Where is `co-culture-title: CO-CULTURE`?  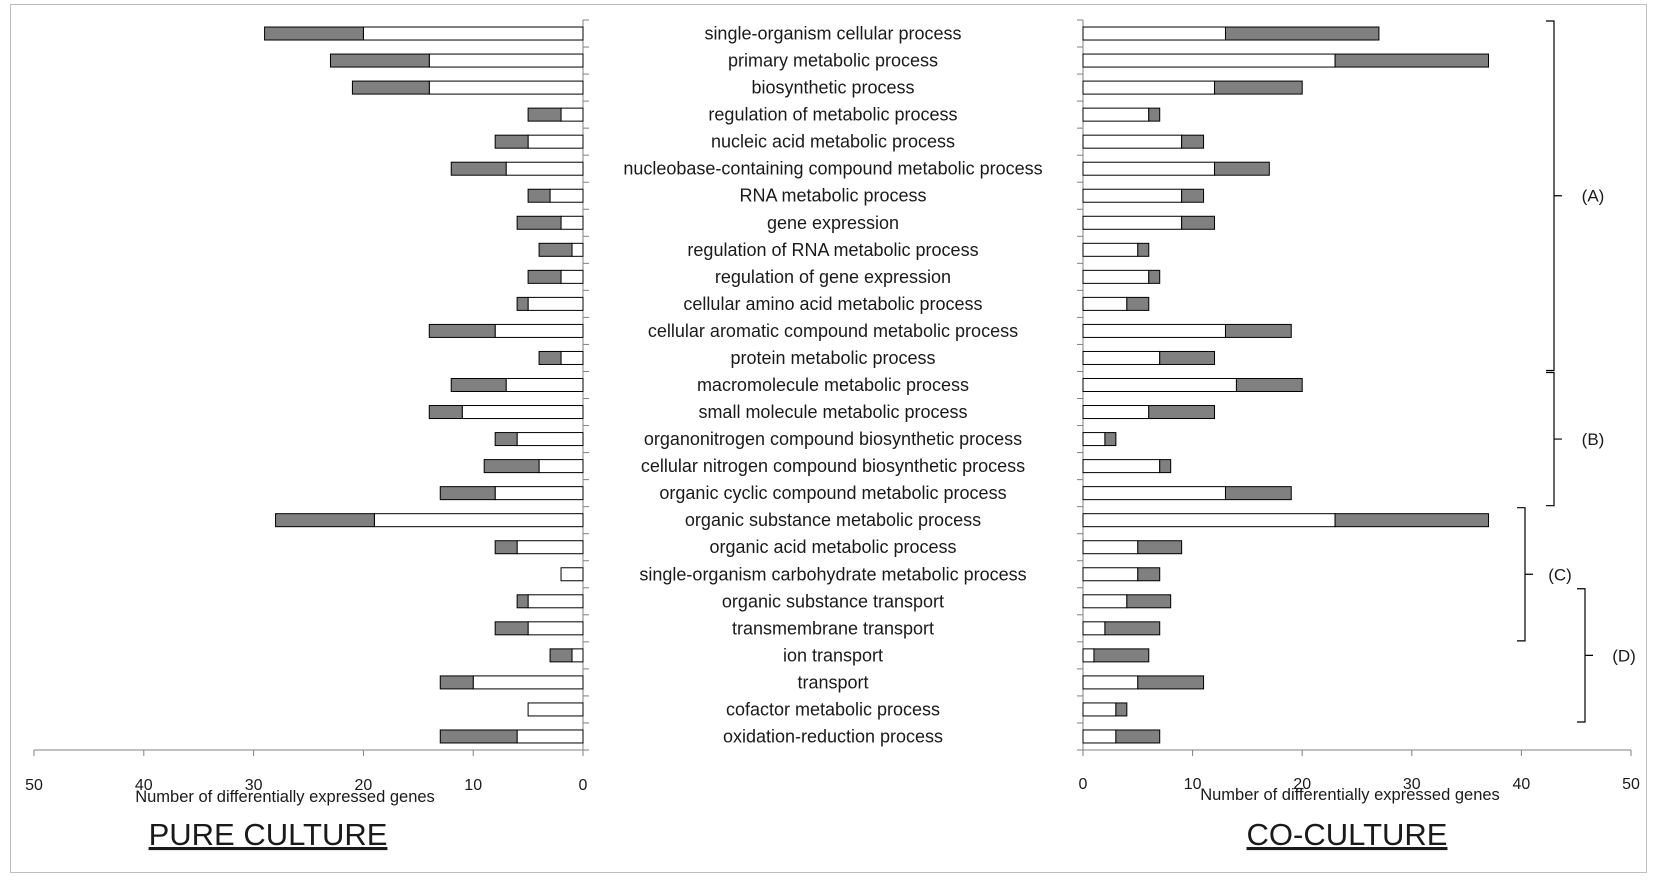 co-culture-title: CO-CULTURE is located at coordinates (1347, 834).